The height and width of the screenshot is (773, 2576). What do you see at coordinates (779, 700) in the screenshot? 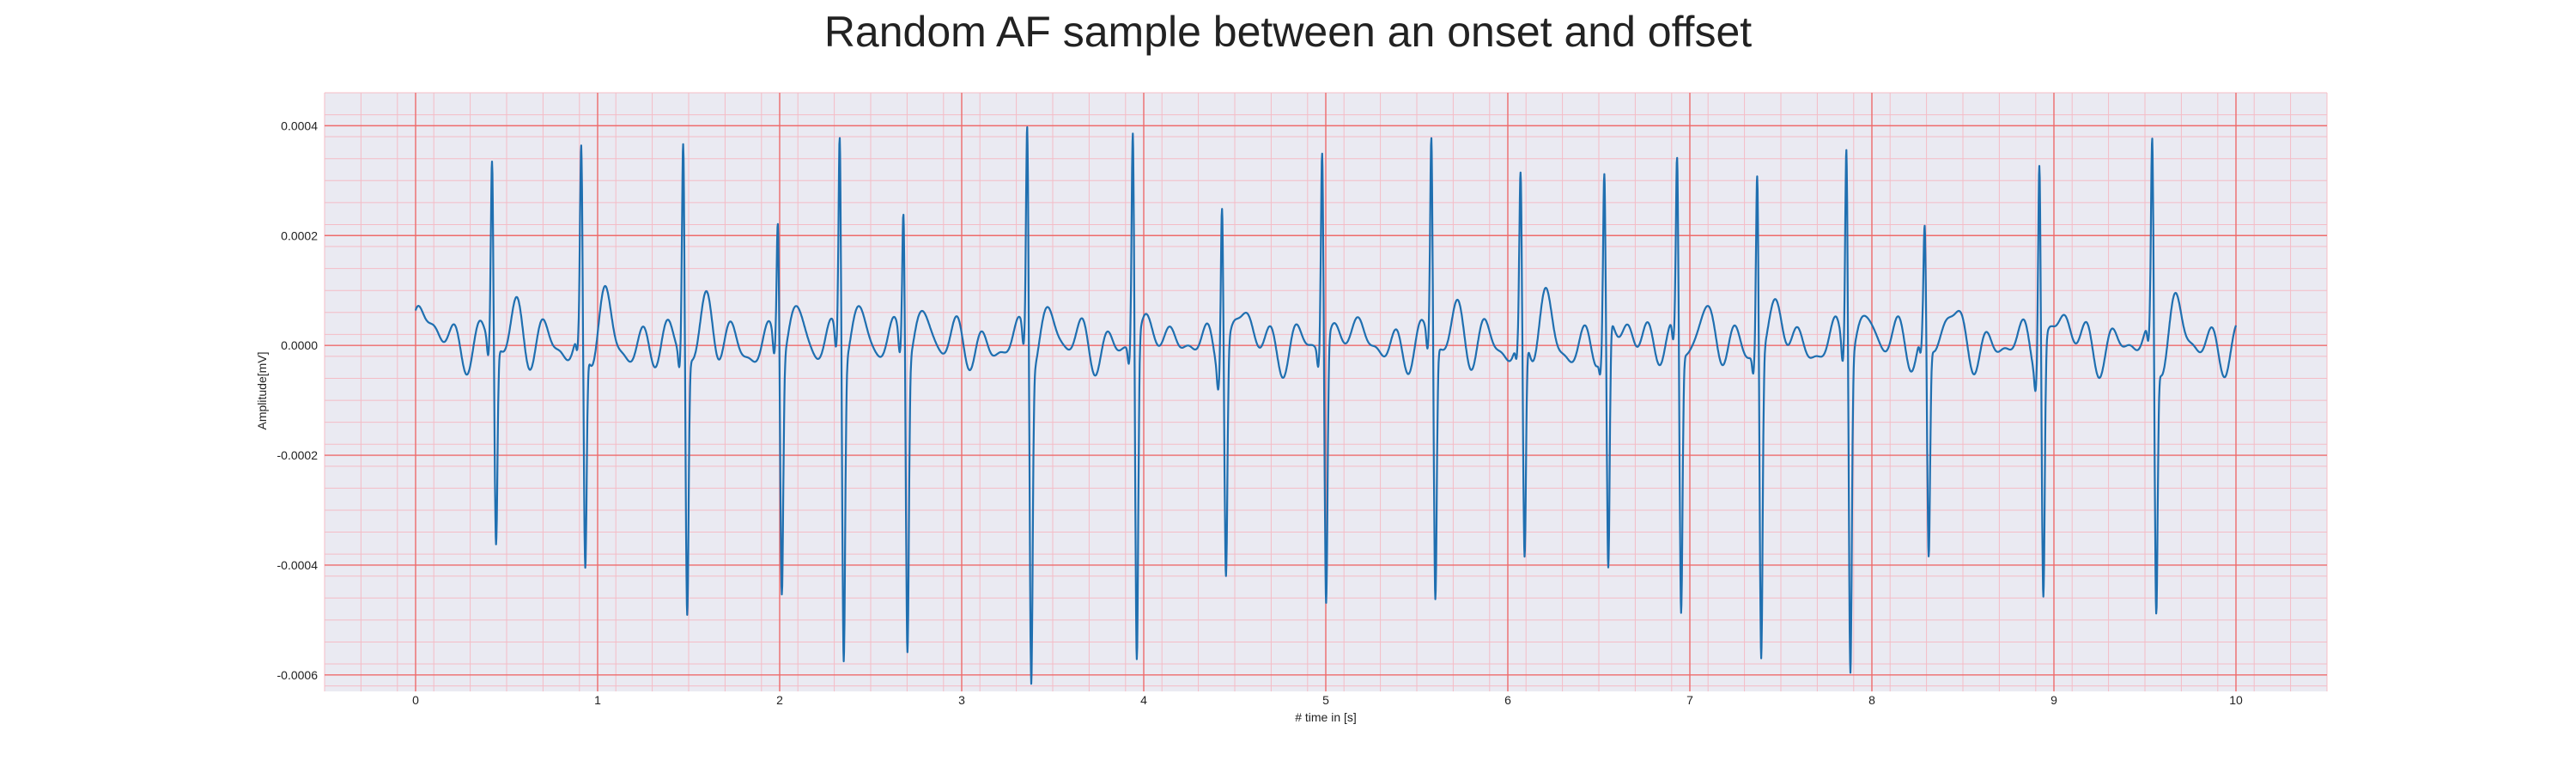
I see `x-tick-label: 2` at bounding box center [779, 700].